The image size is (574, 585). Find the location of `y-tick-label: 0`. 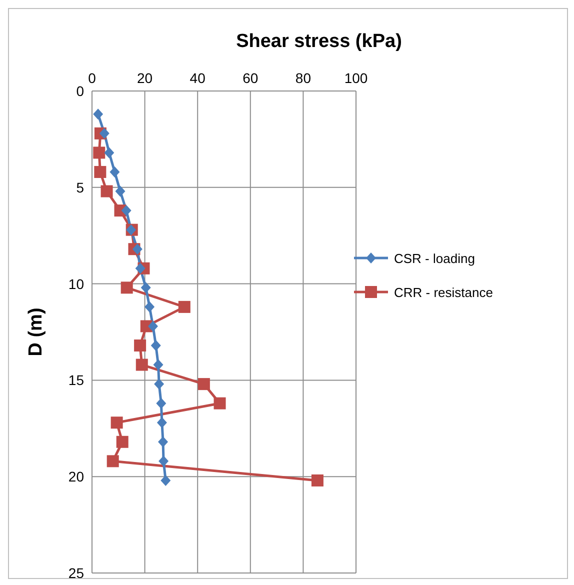

y-tick-label: 0 is located at coordinates (80, 90).